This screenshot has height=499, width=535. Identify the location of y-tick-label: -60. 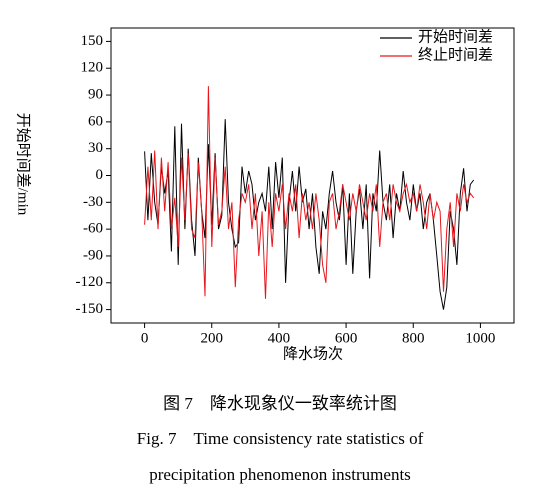
(93, 229).